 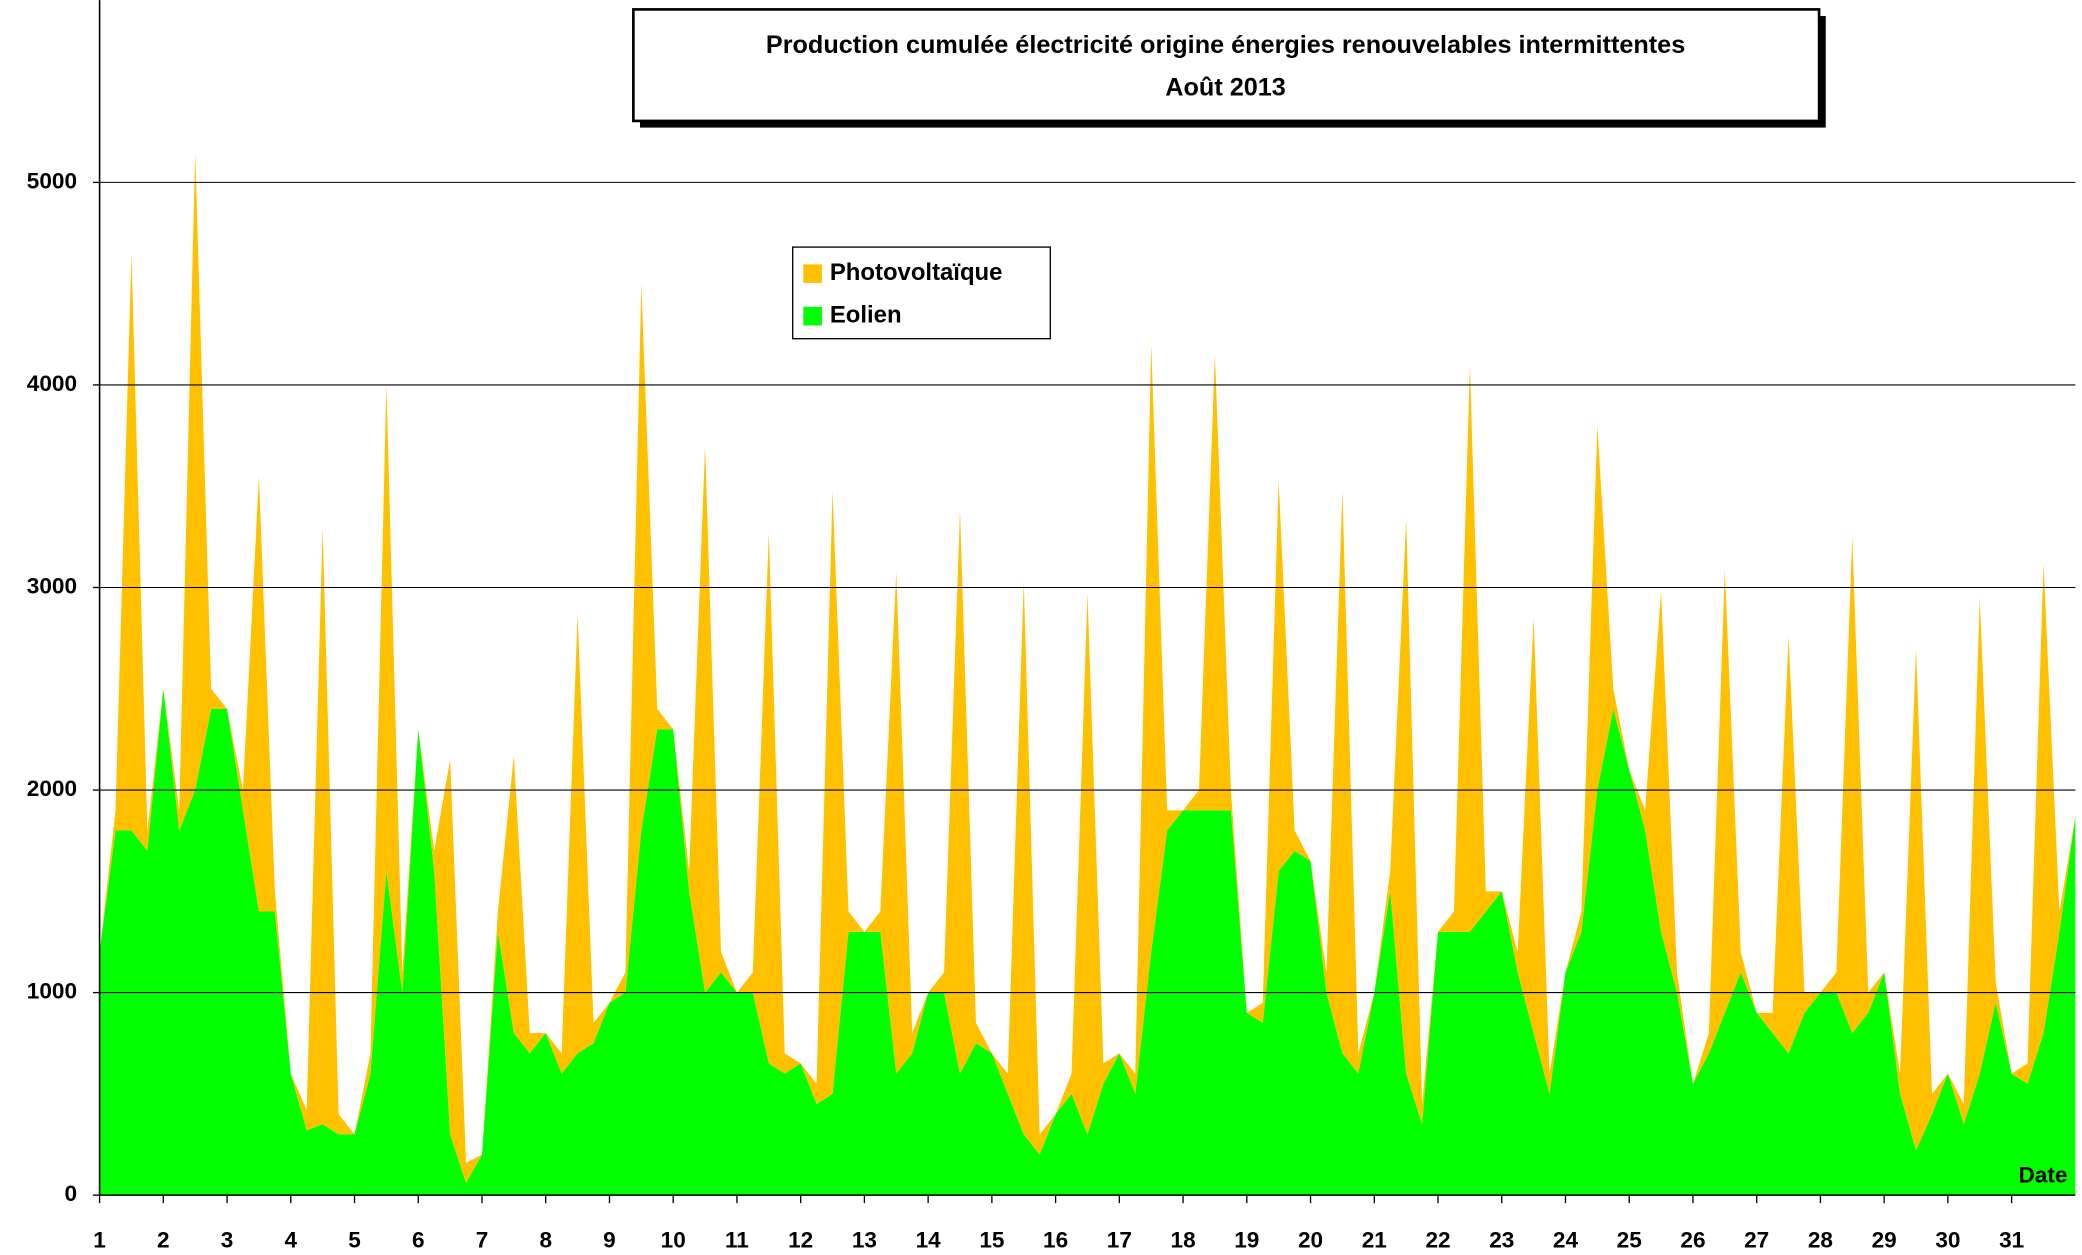 What do you see at coordinates (545, 1240) in the screenshot?
I see `x-tick-label: 8` at bounding box center [545, 1240].